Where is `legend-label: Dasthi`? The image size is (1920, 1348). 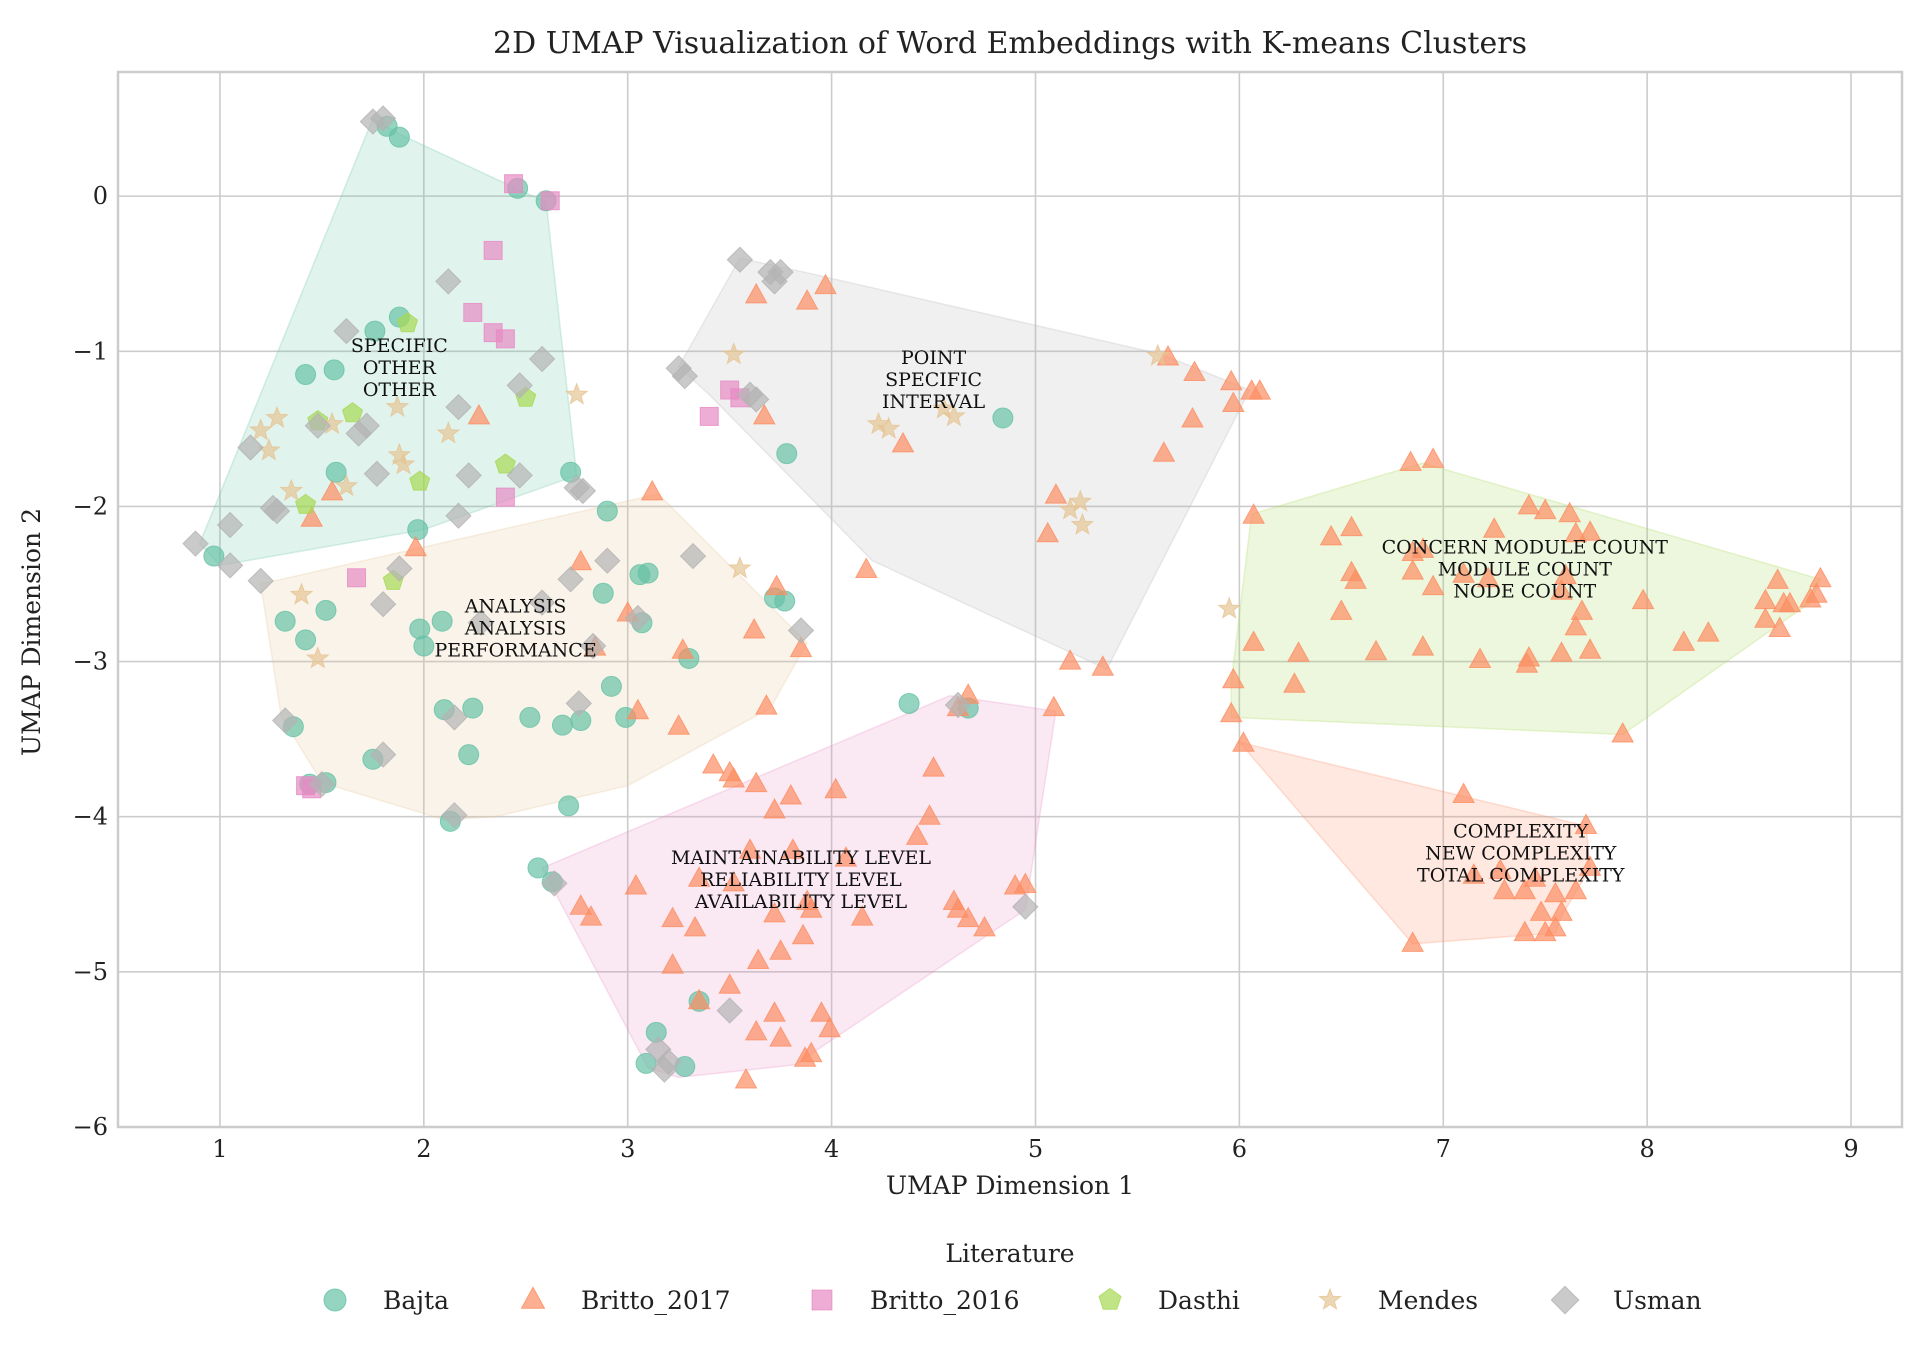
legend-label: Dasthi is located at coordinates (1199, 1300).